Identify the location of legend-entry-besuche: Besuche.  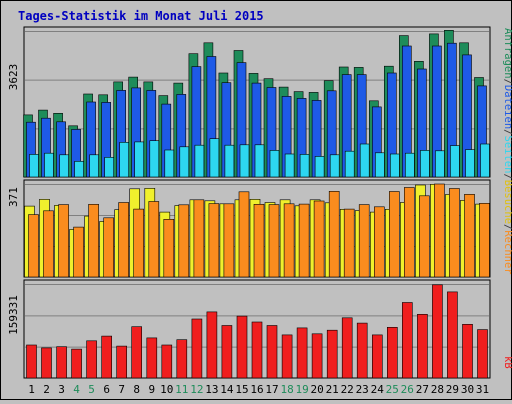
(507, 202).